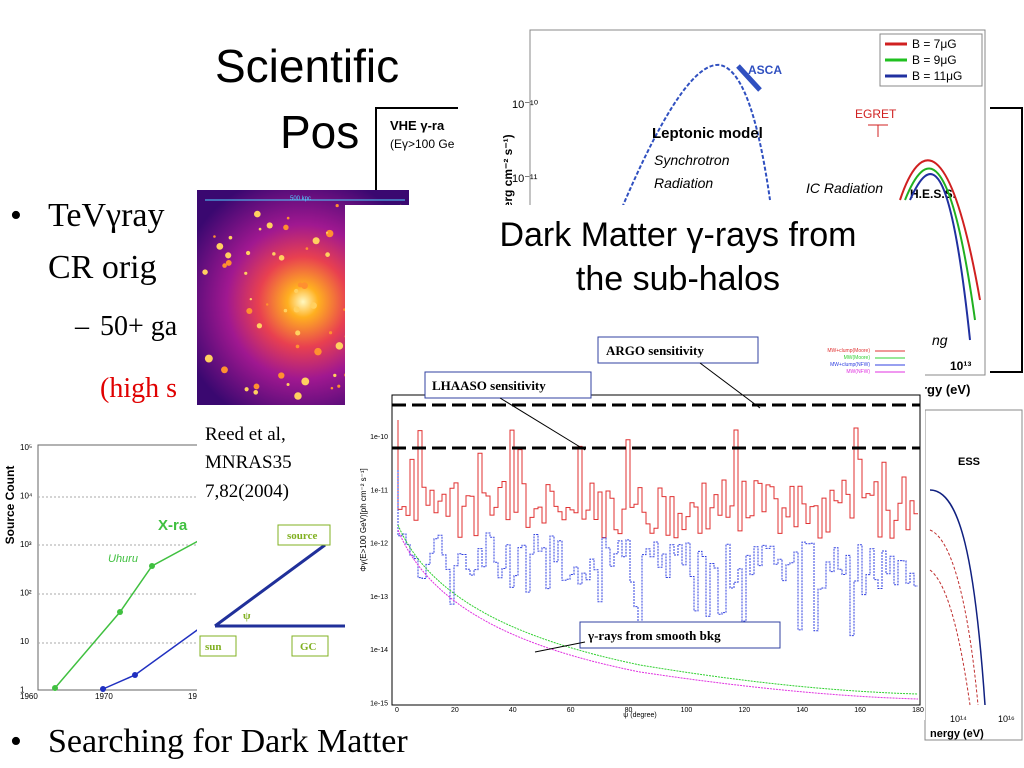  Describe the element at coordinates (654, 635) in the screenshot. I see `annotation: γ-rays from smooth bkg` at that location.